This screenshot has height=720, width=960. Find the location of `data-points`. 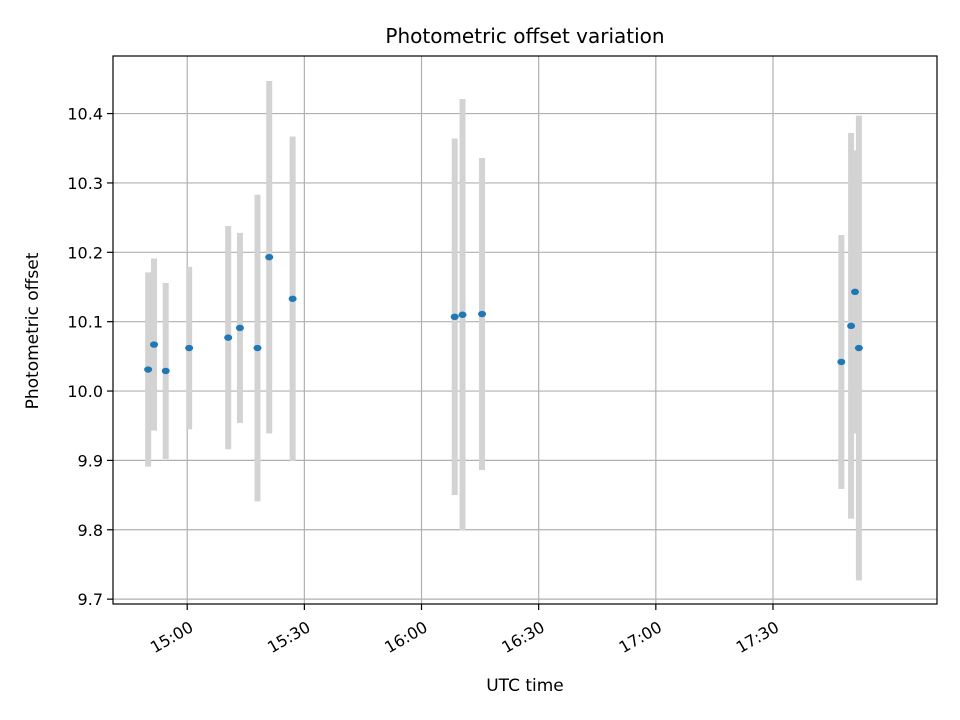

data-points is located at coordinates (503, 314).